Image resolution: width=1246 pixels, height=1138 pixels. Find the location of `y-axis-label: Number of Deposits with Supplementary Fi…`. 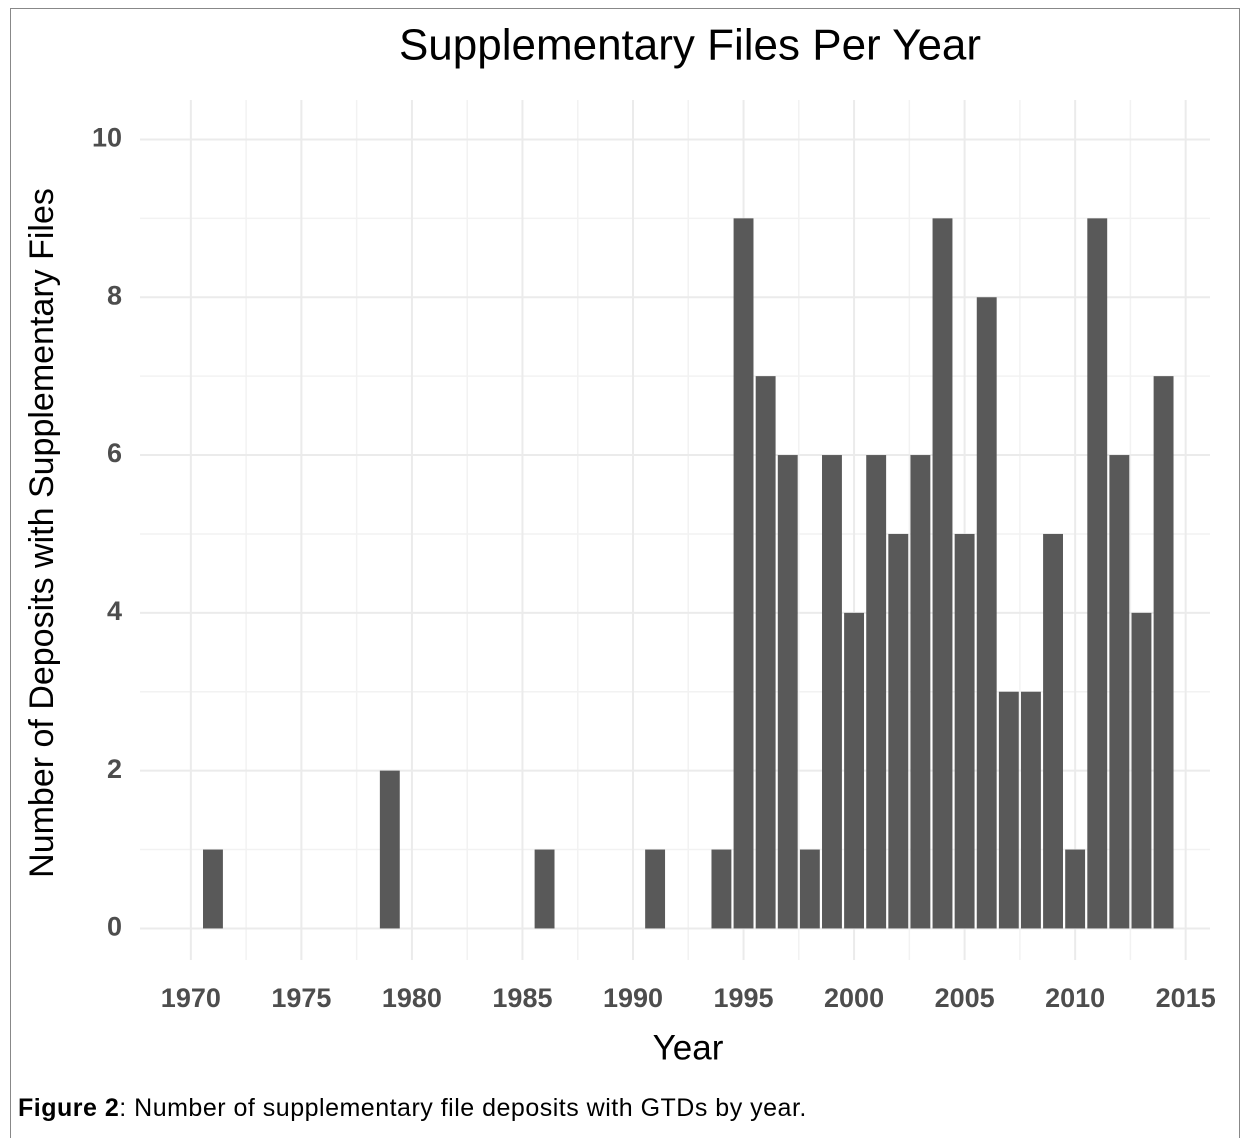

y-axis-label: Number of Deposits with Supplementary Fi… is located at coordinates (42, 533).